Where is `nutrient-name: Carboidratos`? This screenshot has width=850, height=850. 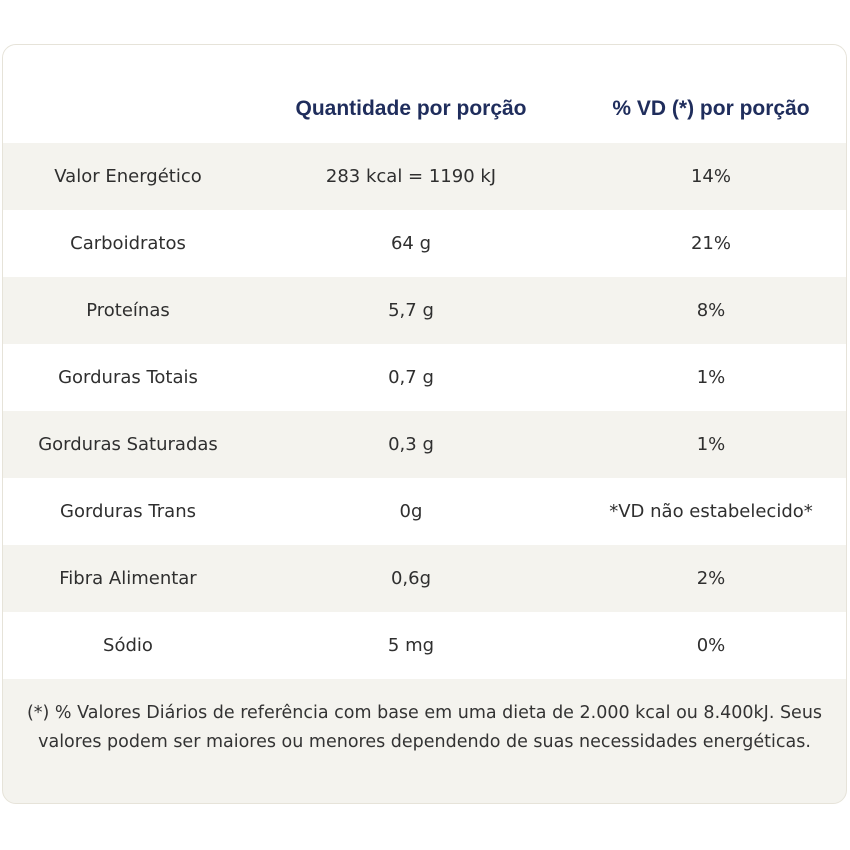
nutrient-name: Carboidratos is located at coordinates (128, 243).